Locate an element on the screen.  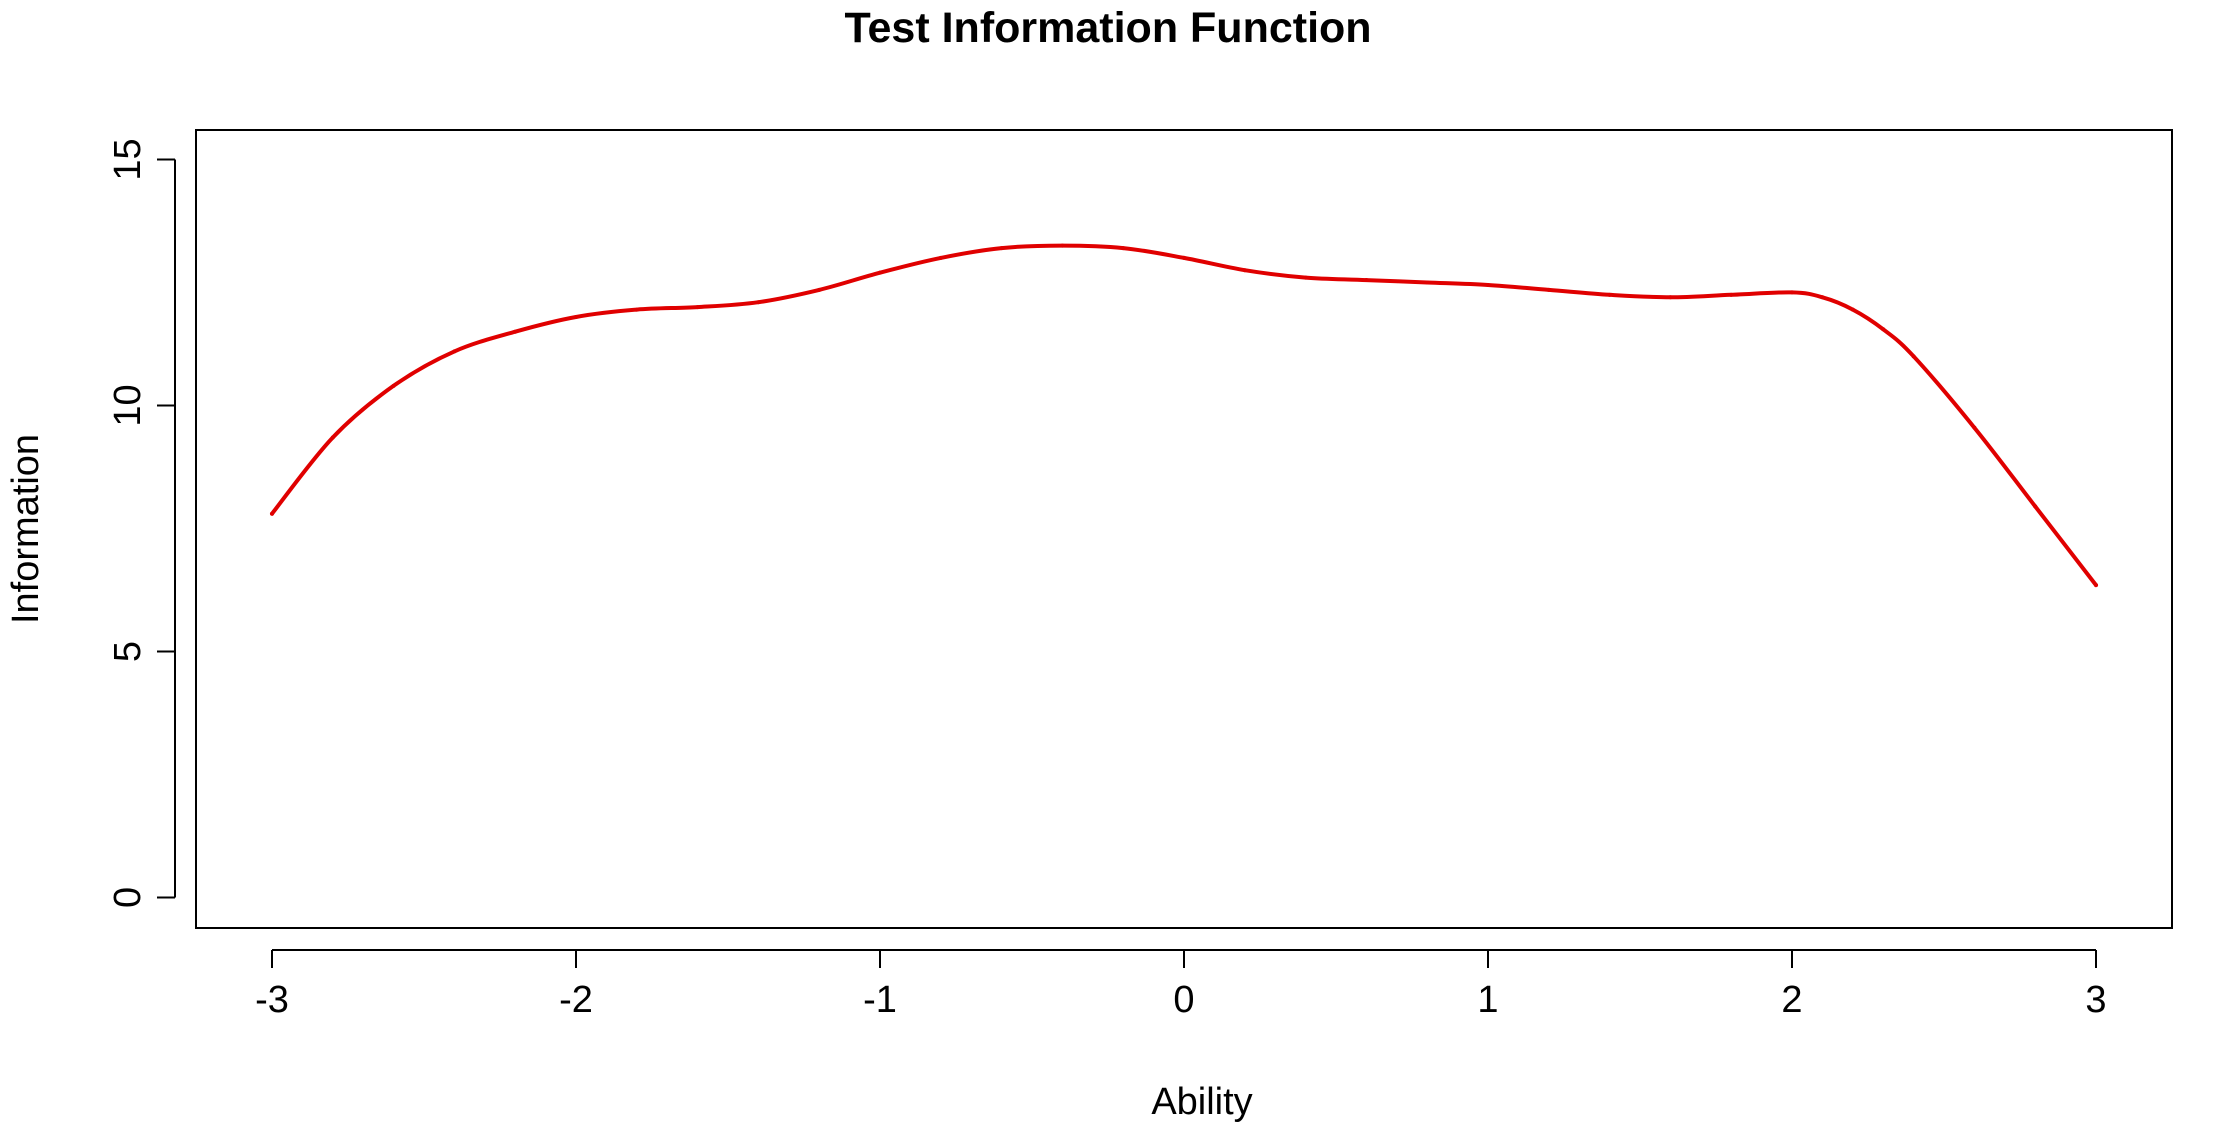
x-tick-label: -1 is located at coordinates (880, 1000).